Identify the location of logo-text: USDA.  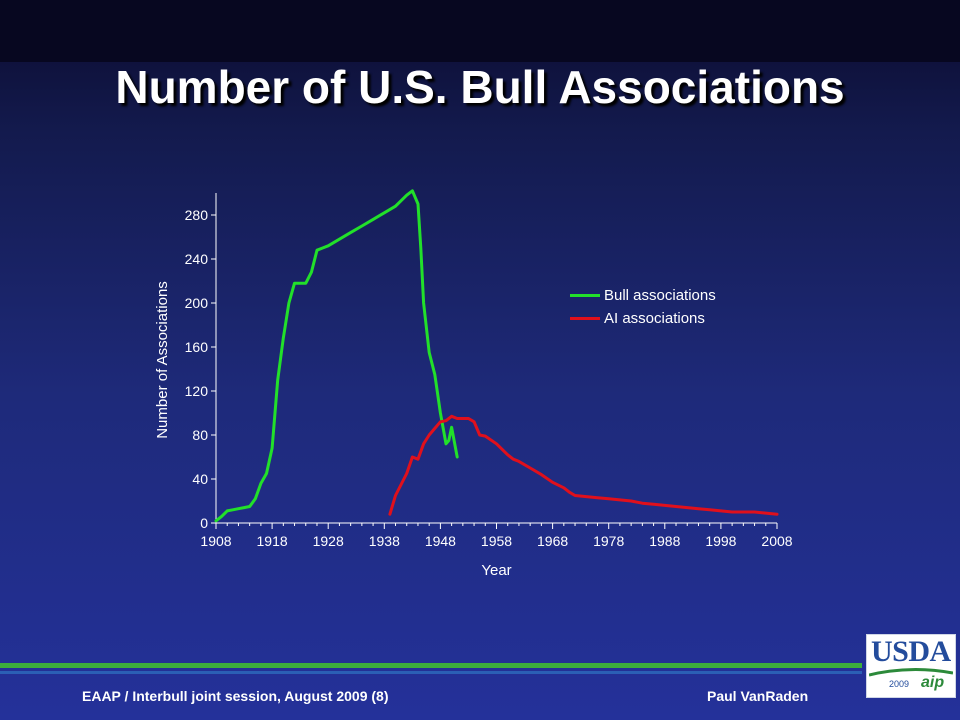
(911, 651).